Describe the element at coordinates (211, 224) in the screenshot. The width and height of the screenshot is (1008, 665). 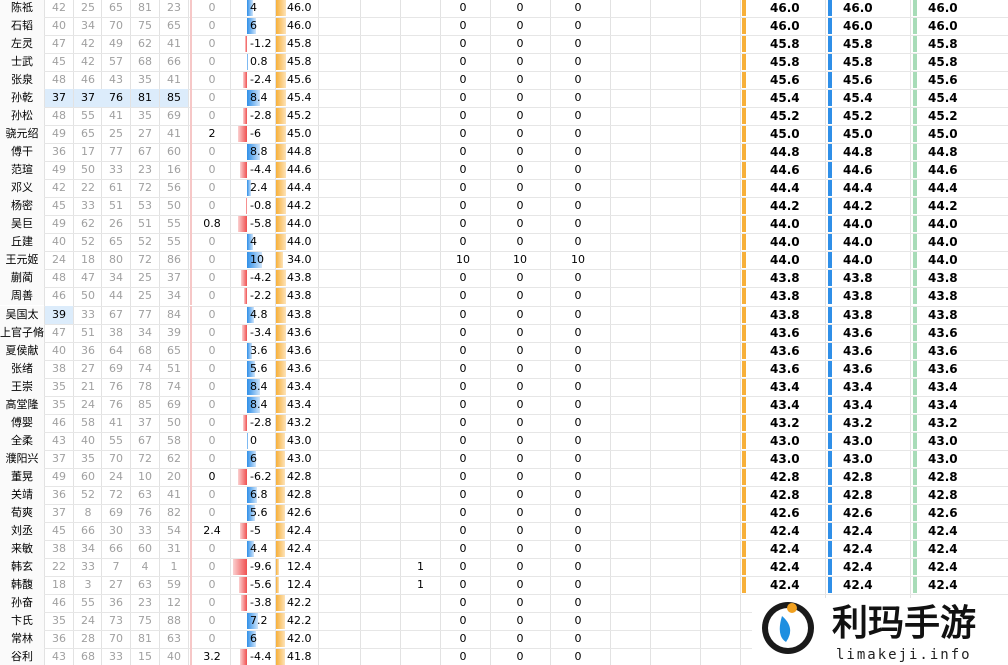
I see `bonus-cell: 0.8` at that location.